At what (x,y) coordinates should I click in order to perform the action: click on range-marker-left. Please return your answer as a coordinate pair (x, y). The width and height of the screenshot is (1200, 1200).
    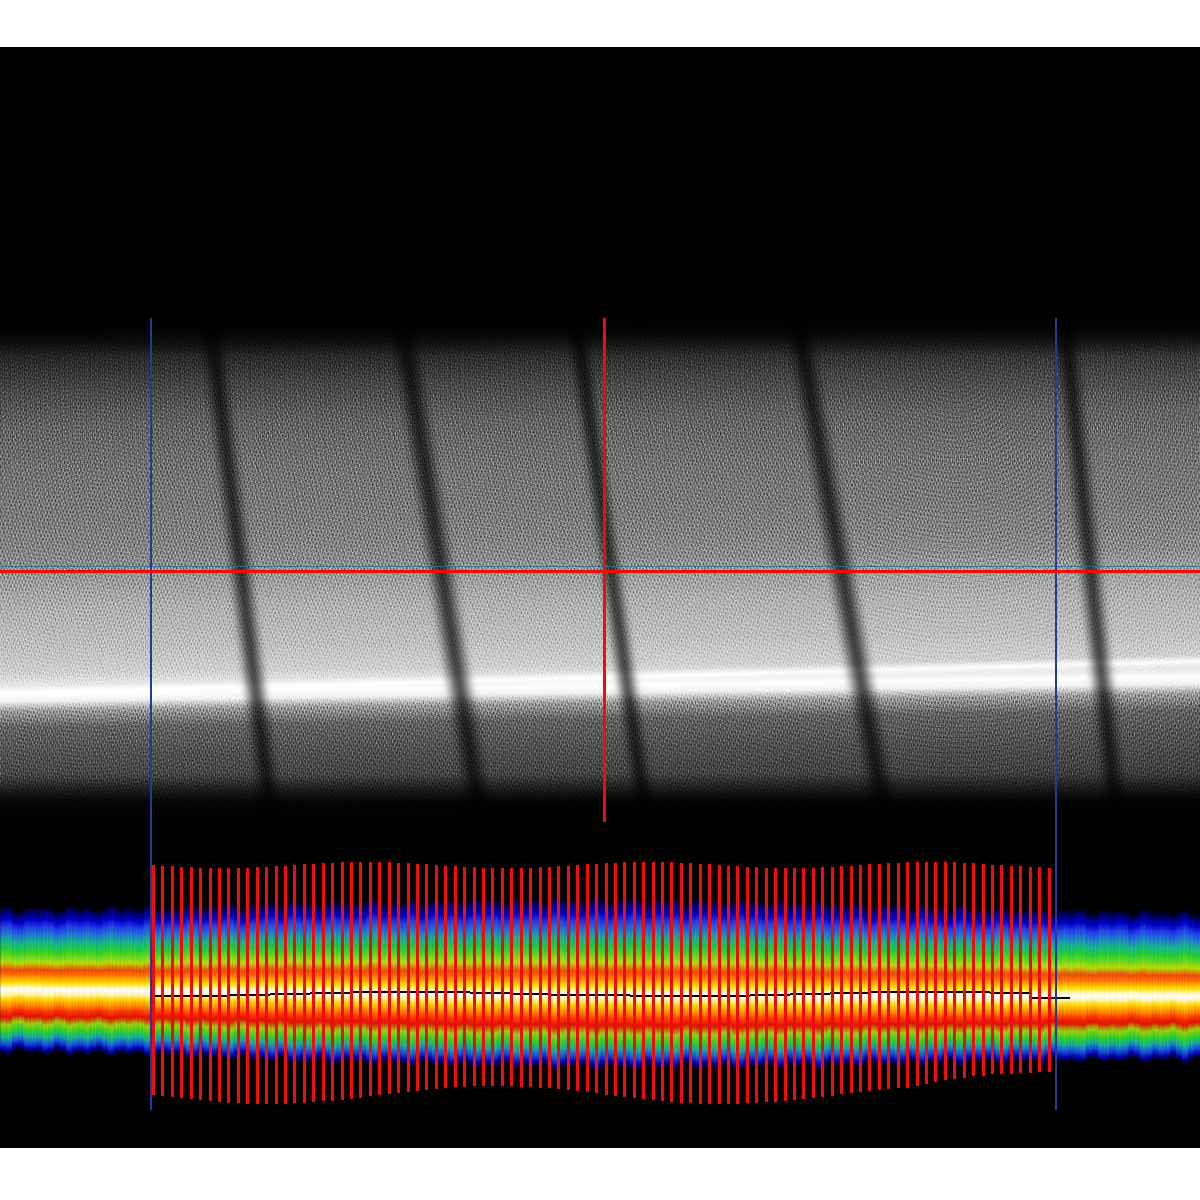
    Looking at the image, I should click on (151, 714).